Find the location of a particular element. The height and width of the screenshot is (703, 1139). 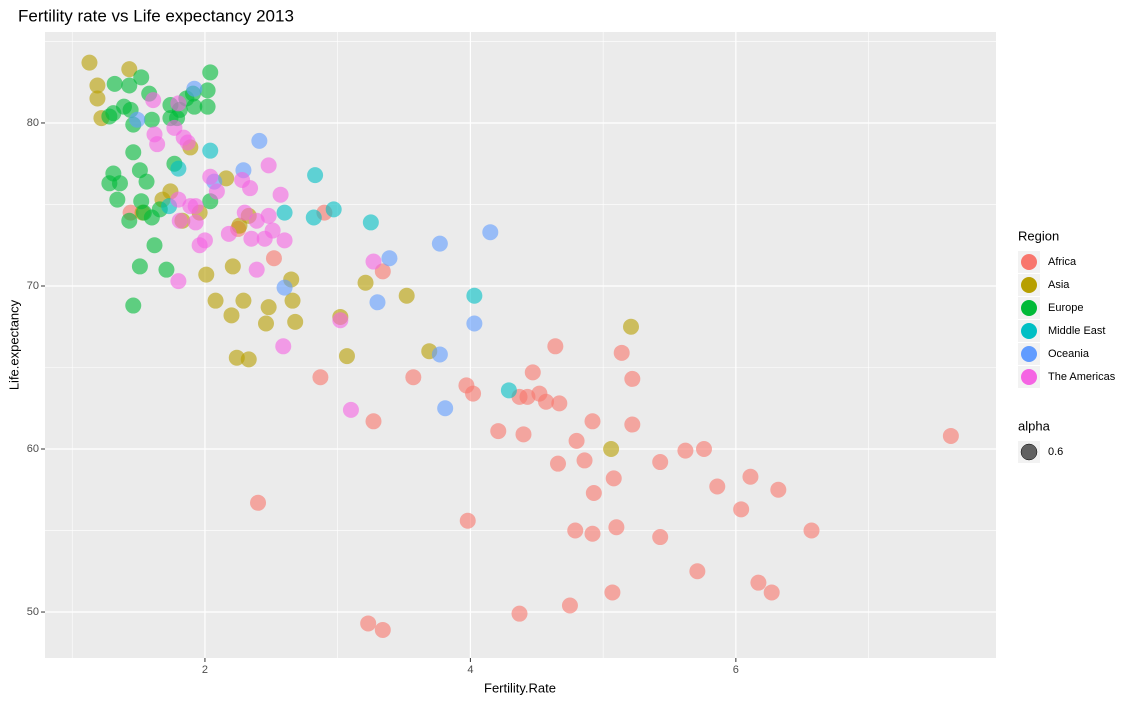

x-tick-label: 2 is located at coordinates (205, 670).